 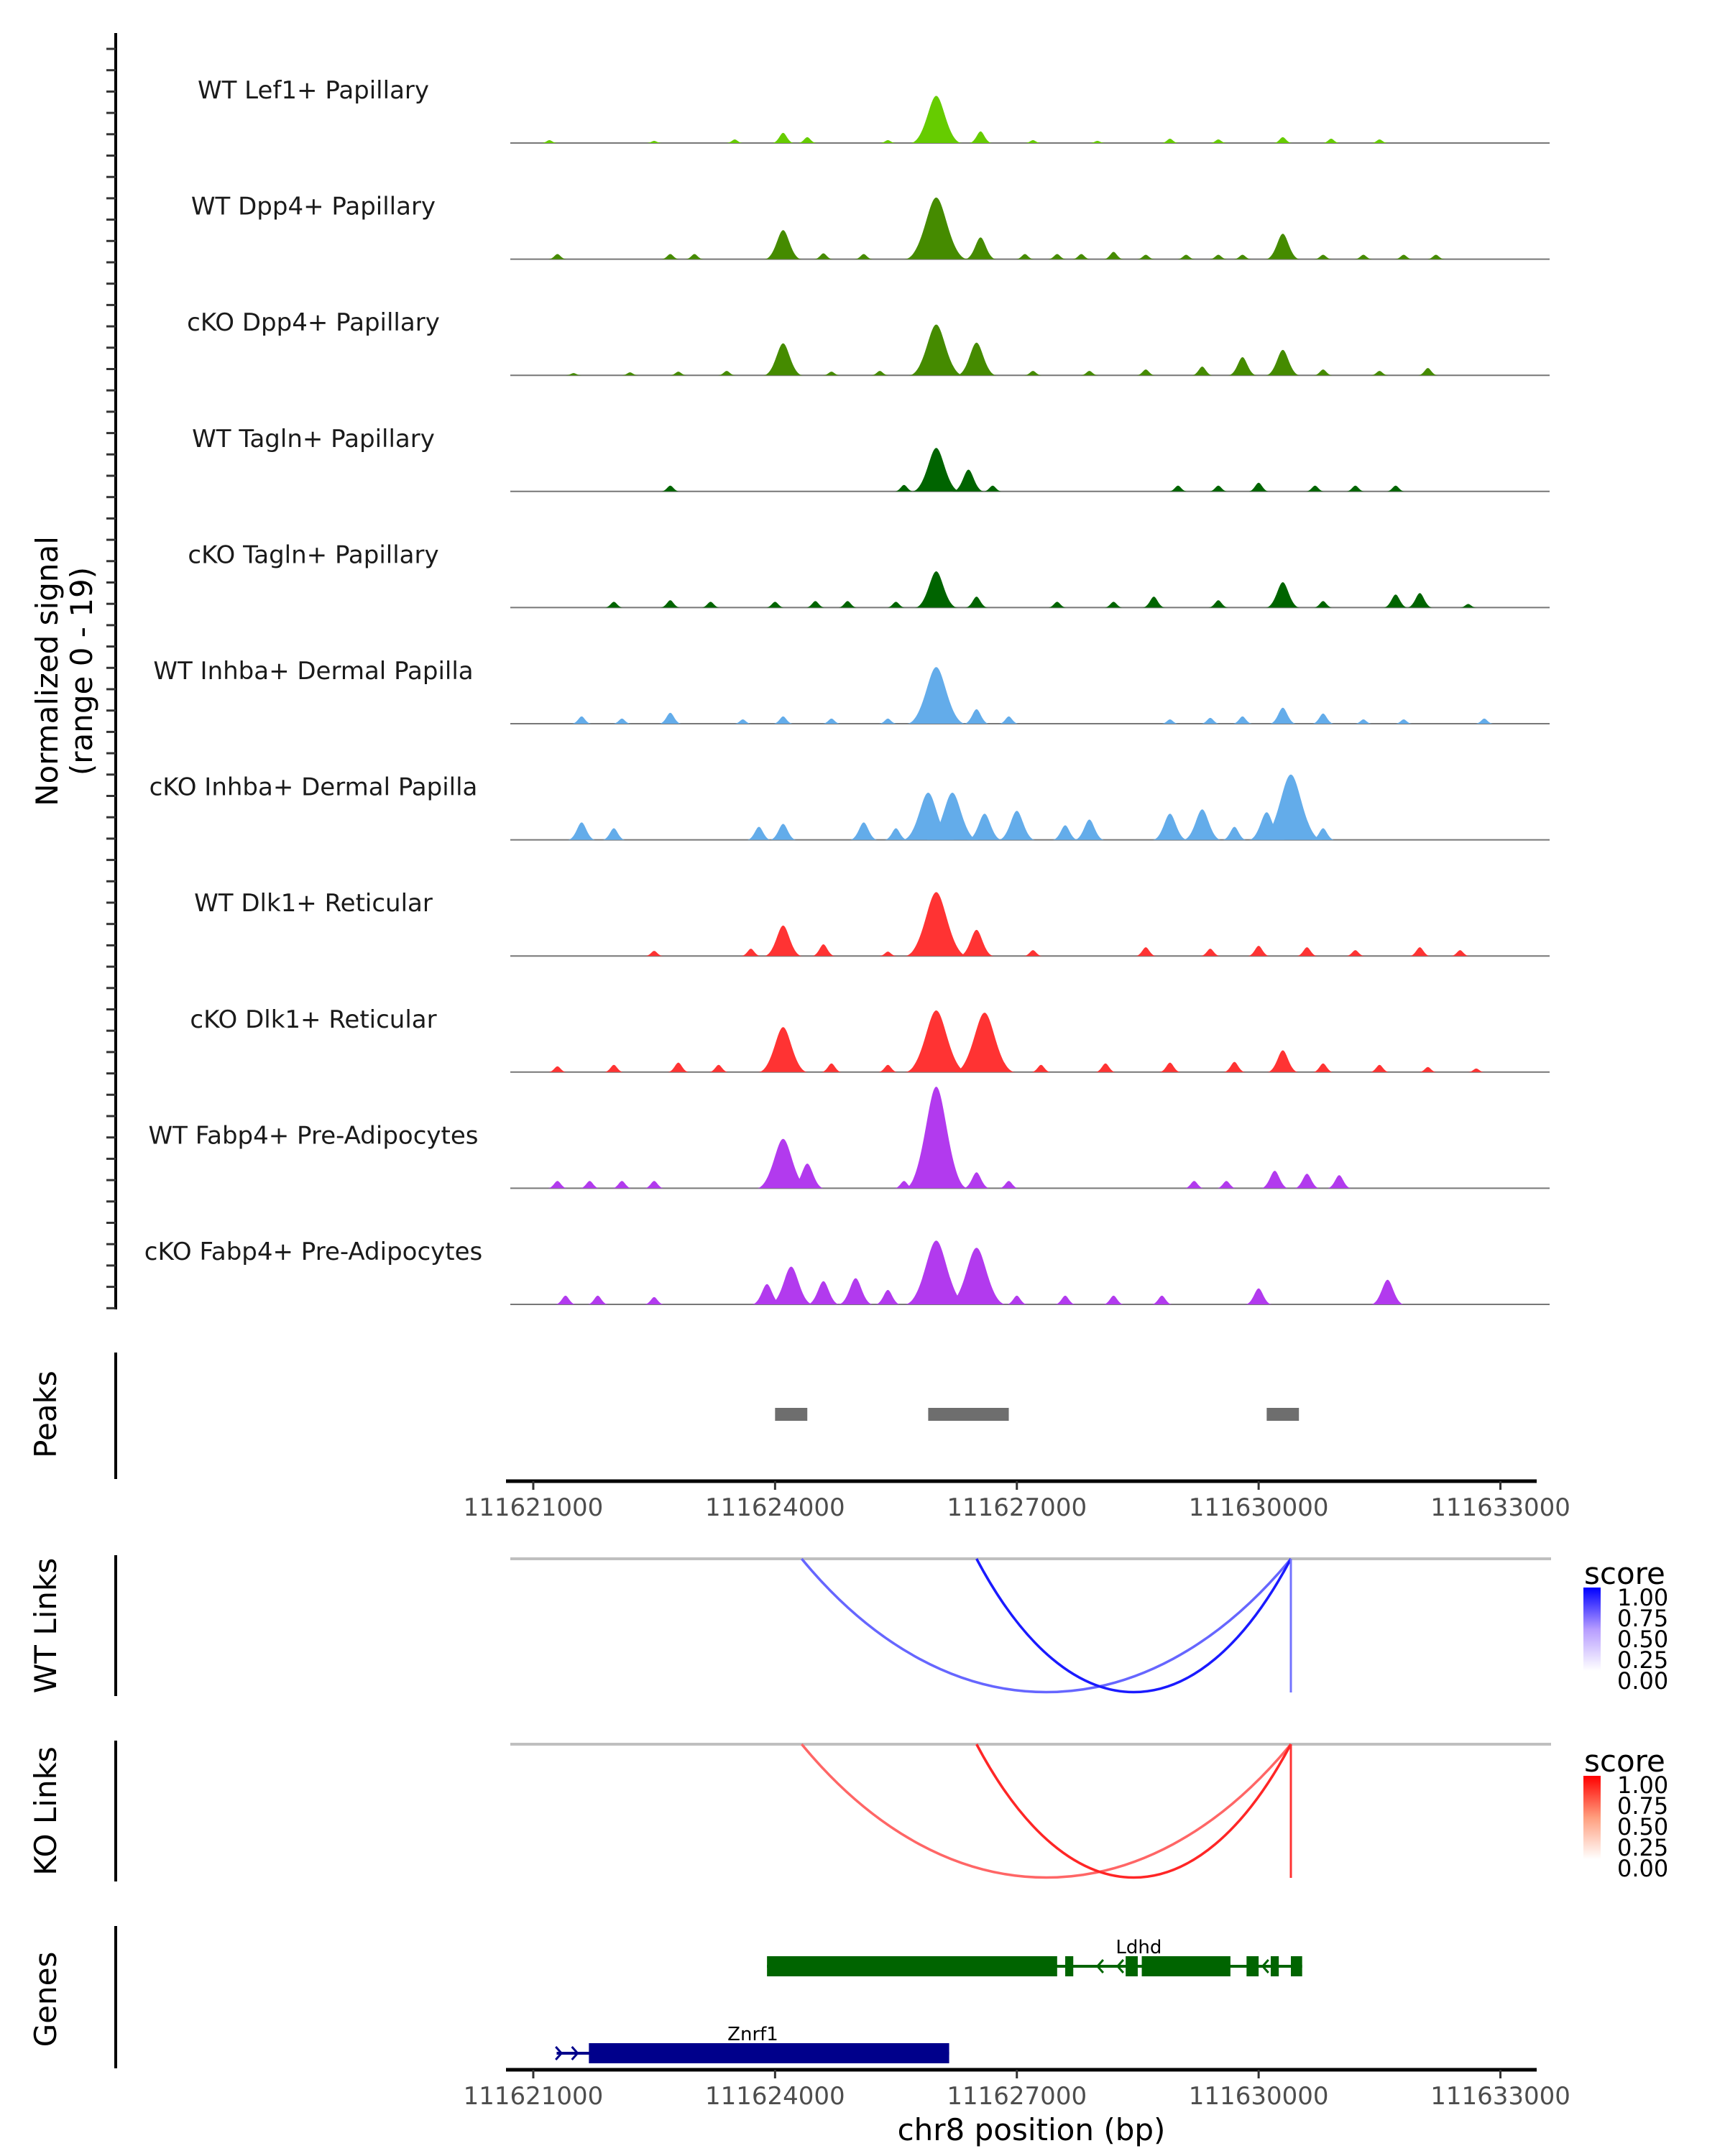 I want to click on wt-legend-colorbar, so click(x=1592, y=1630).